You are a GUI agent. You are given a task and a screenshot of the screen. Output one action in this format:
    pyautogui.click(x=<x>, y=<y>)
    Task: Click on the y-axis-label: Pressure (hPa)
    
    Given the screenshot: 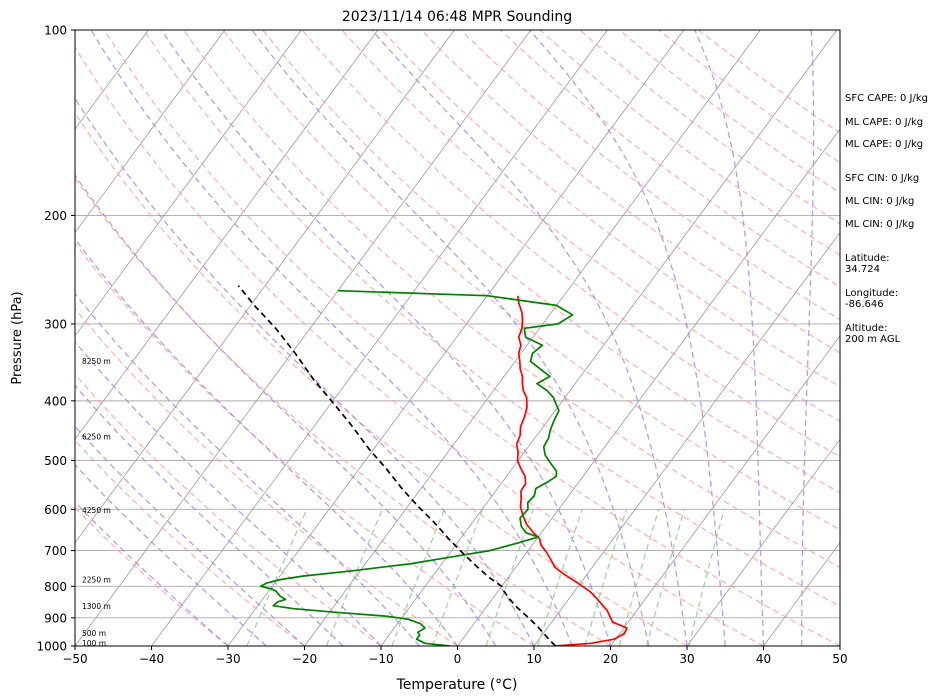 What is the action you would take?
    pyautogui.click(x=17, y=337)
    